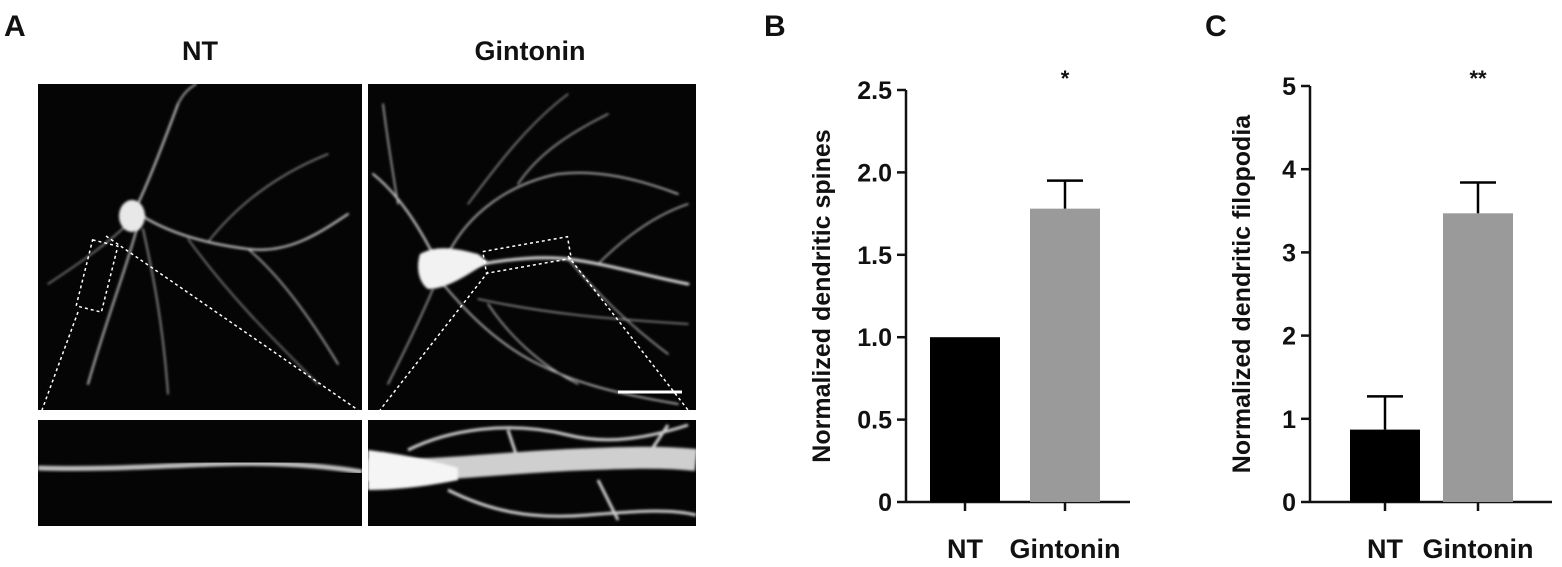 The width and height of the screenshot is (1562, 567). I want to click on panel-letter-c: C, so click(1216, 26).